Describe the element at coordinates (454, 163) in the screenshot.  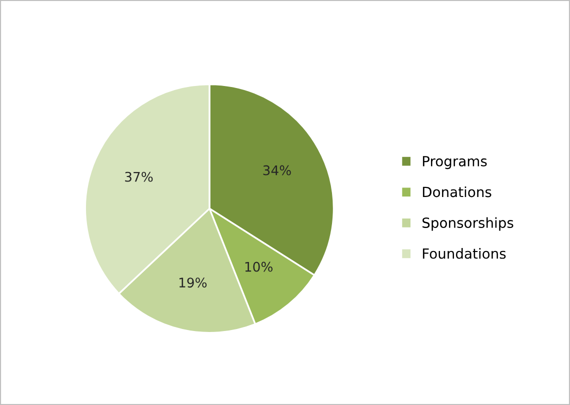
I see `legend-label: Programs` at that location.